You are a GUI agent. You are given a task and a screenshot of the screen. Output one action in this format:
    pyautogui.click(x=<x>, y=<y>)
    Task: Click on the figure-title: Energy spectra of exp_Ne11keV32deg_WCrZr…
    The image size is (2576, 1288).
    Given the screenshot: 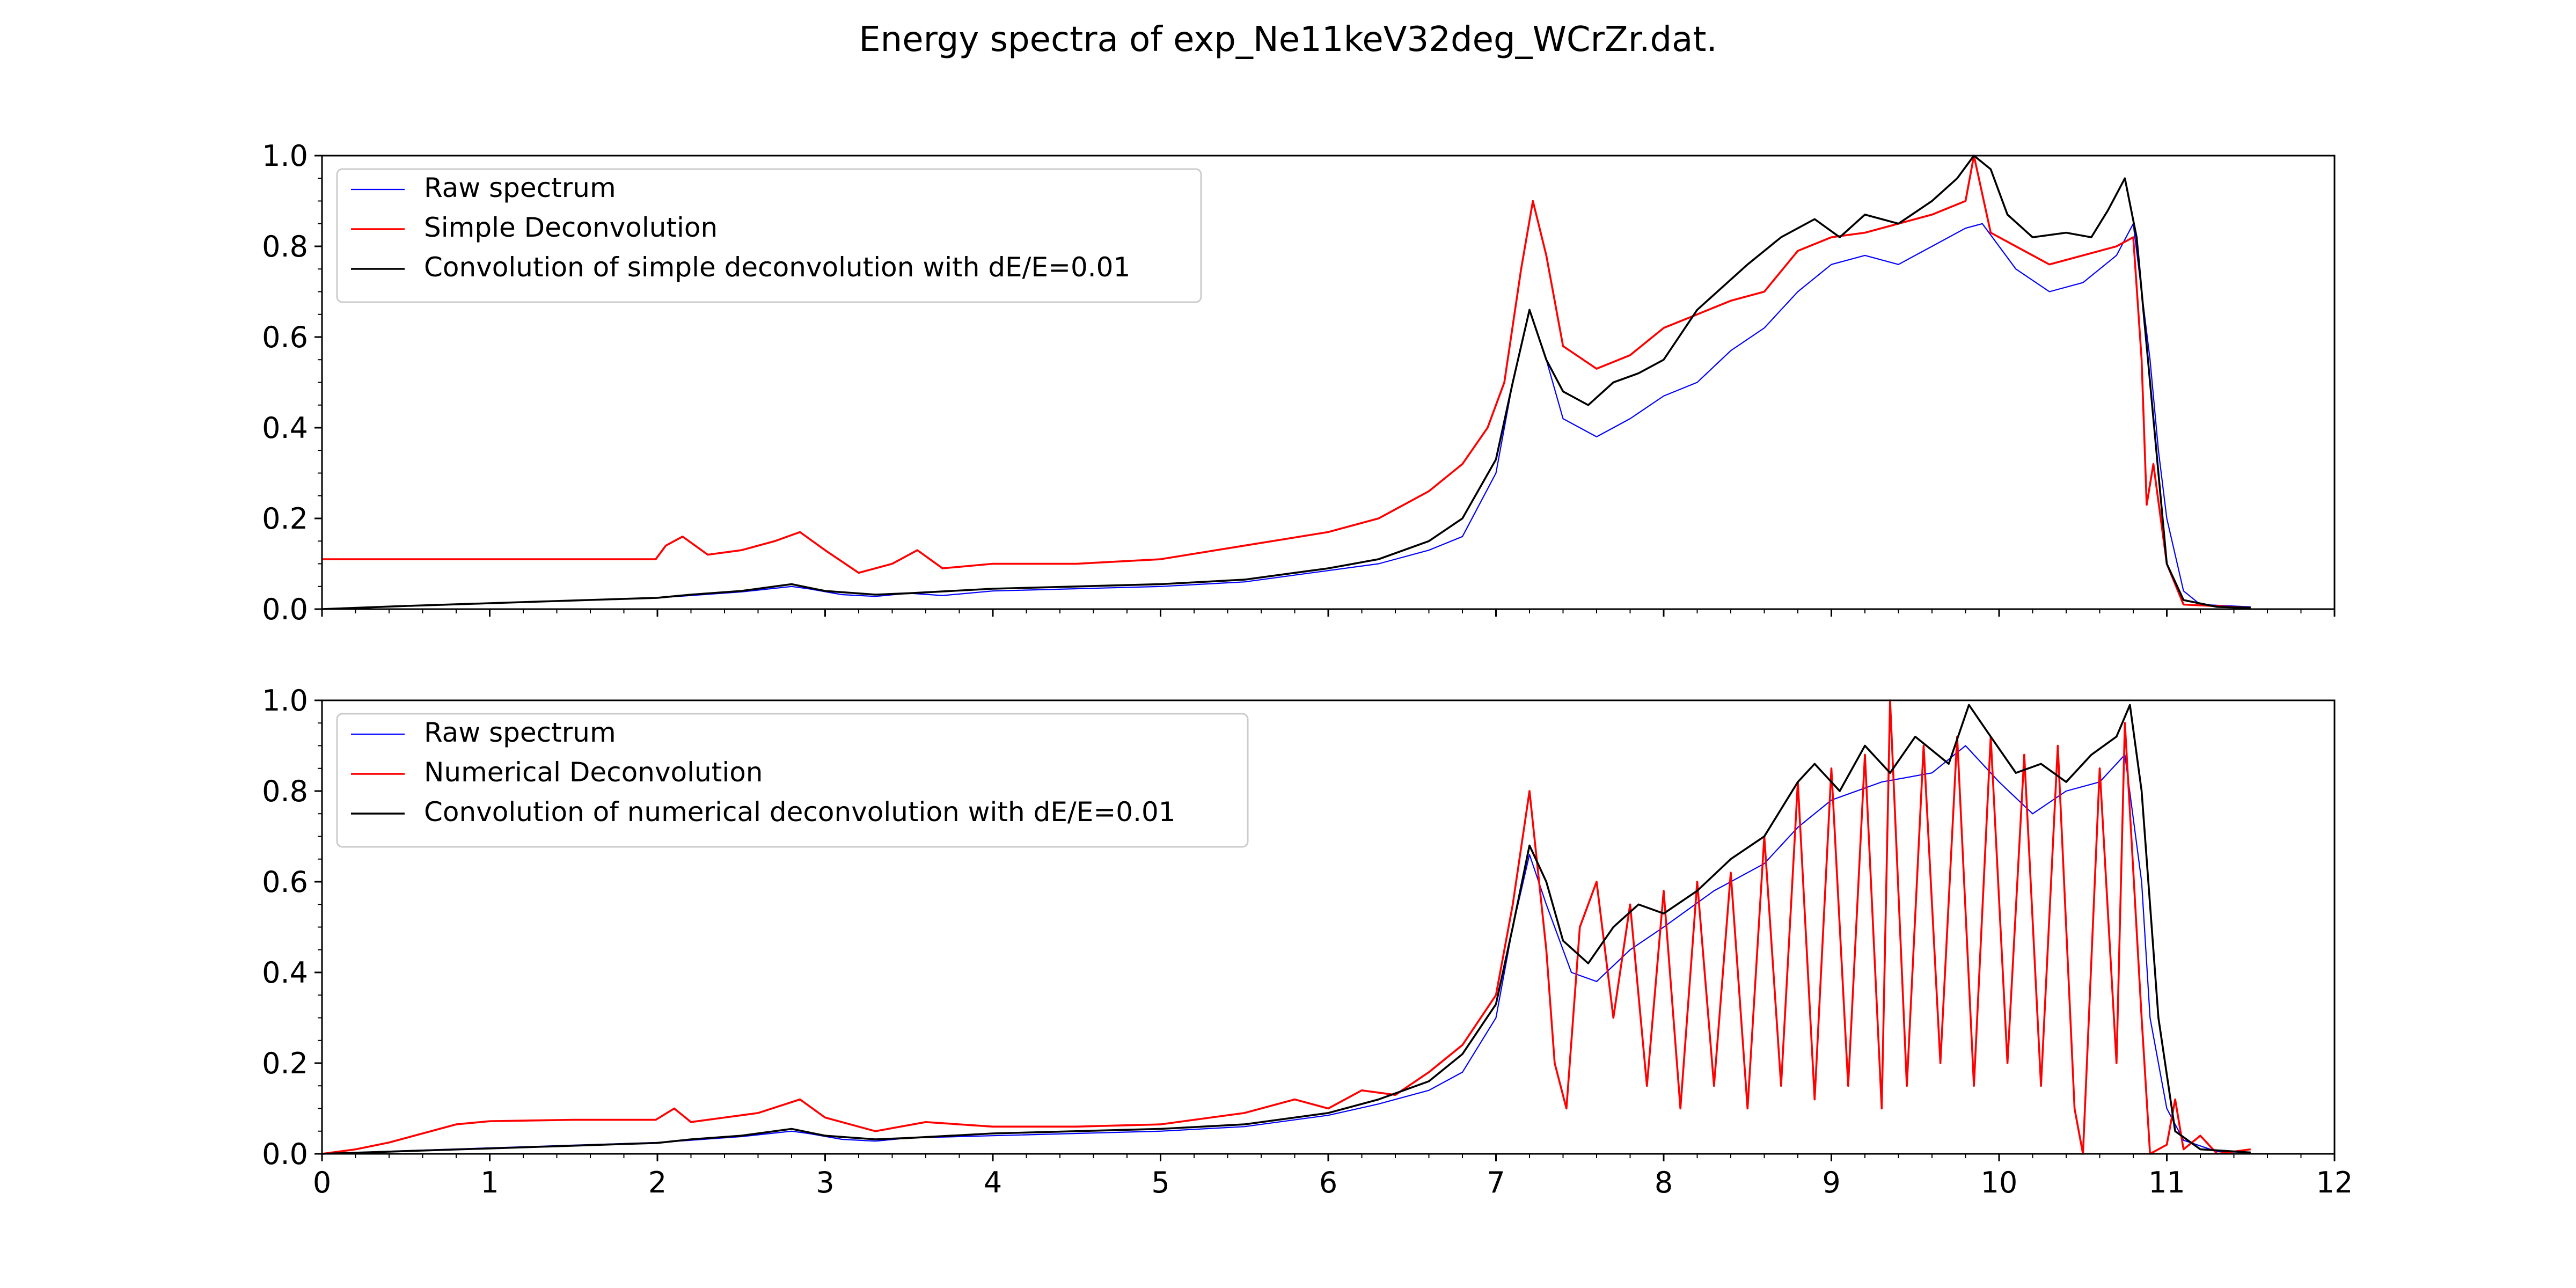 What is the action you would take?
    pyautogui.click(x=1288, y=40)
    